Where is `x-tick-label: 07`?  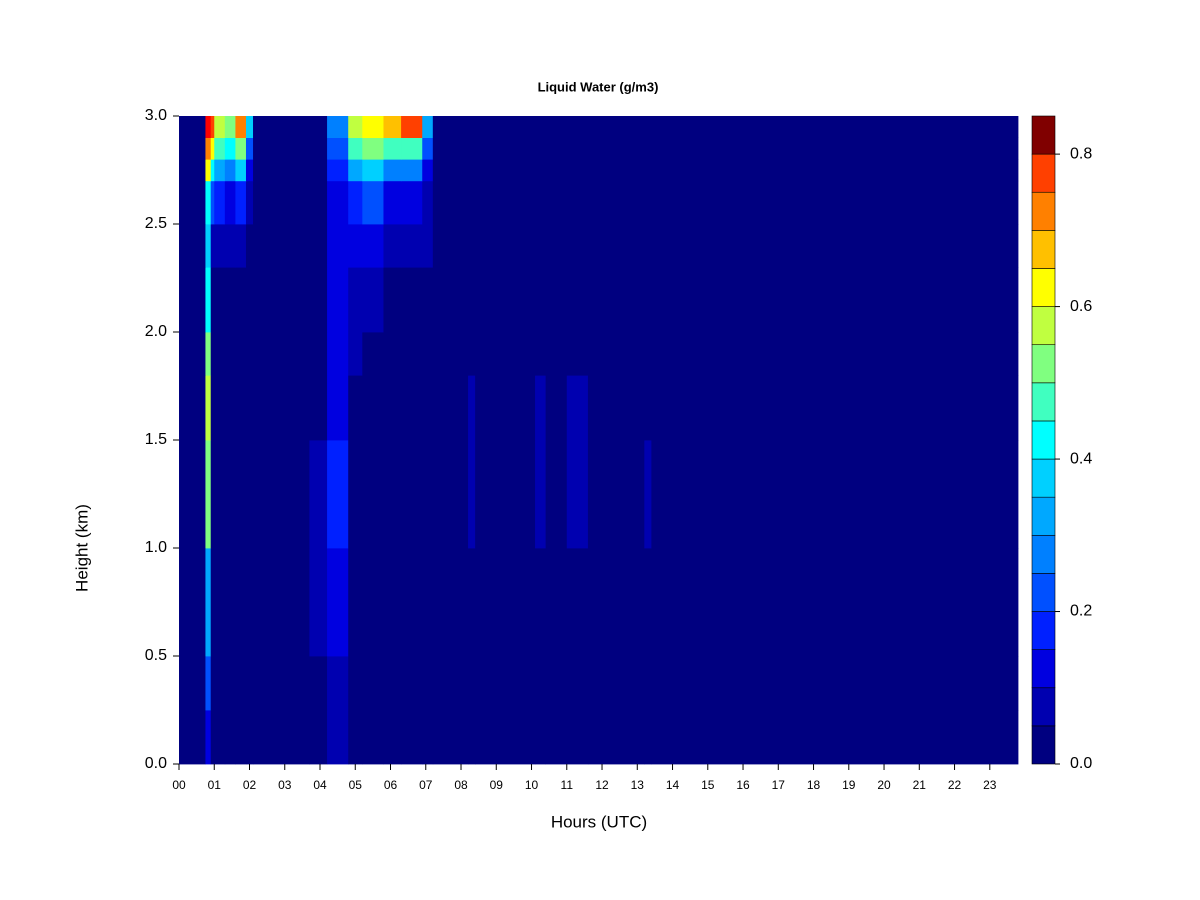 x-tick-label: 07 is located at coordinates (426, 785).